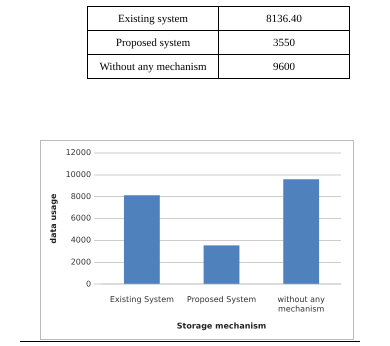 This screenshot has height=346, width=390. I want to click on x-tick-label: Existing System, so click(142, 299).